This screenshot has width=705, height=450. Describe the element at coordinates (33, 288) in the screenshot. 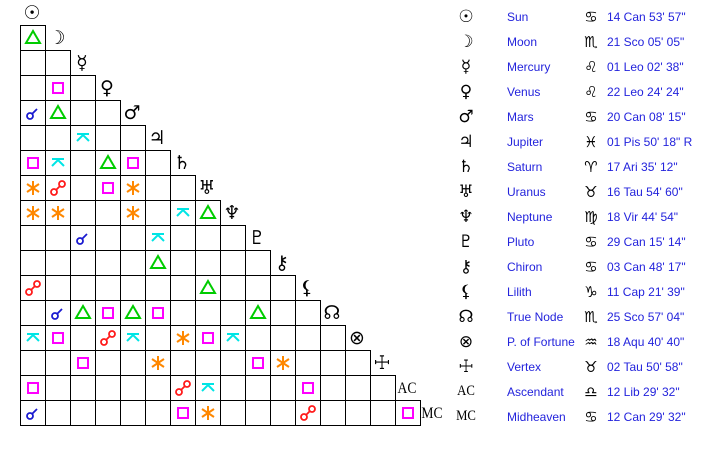

I see `opposition-aspect-icon` at that location.